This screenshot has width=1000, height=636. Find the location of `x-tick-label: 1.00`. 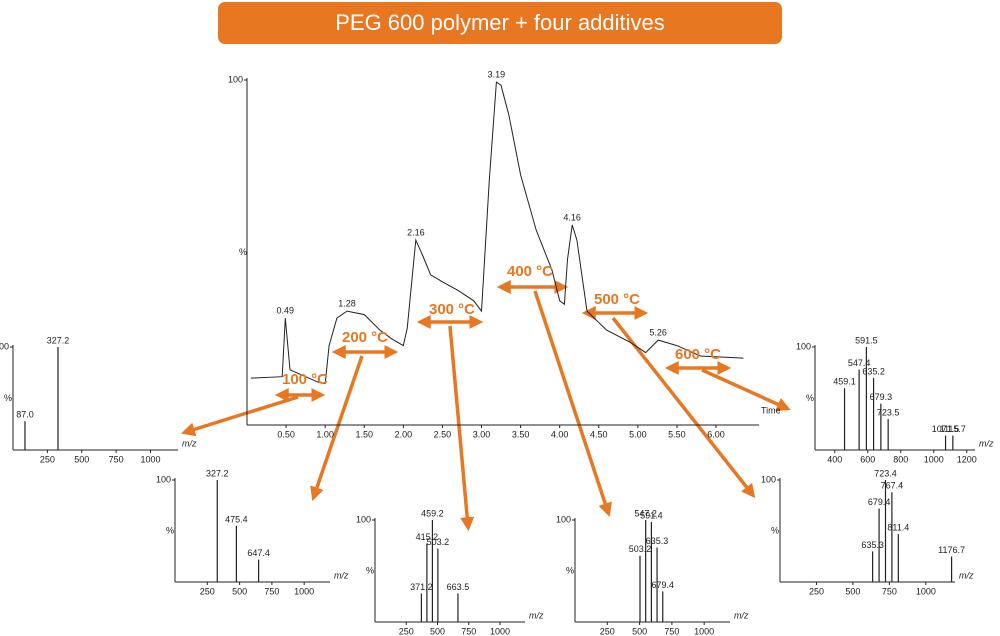

x-tick-label: 1.00 is located at coordinates (325, 434).